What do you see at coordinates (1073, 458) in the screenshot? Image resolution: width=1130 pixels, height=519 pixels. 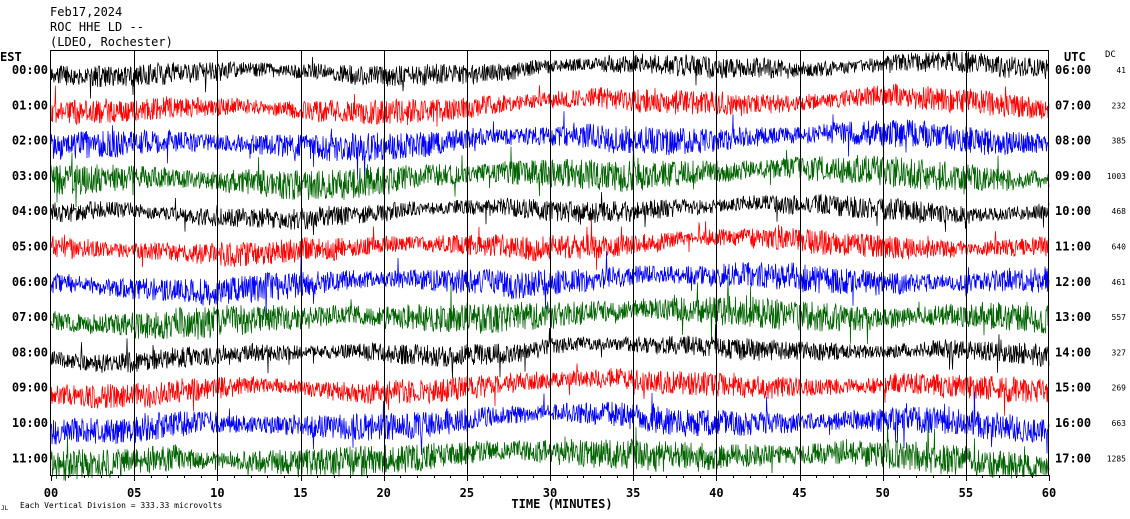 I see `utc-time-label: 17:00` at bounding box center [1073, 458].